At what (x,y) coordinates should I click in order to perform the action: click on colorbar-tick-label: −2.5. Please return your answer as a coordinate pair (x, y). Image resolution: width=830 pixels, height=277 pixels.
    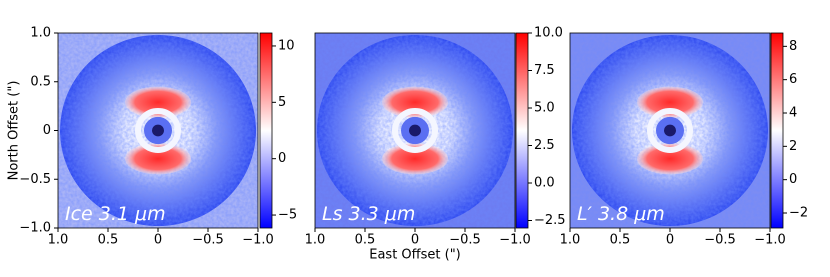
    Looking at the image, I should click on (550, 220).